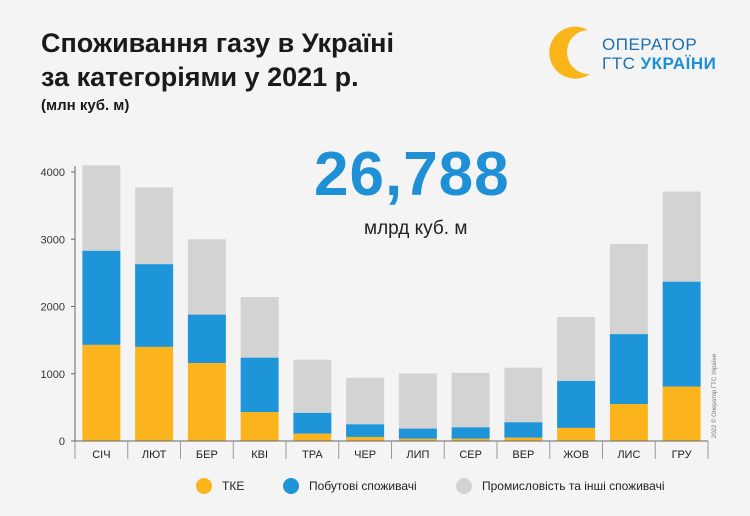 This screenshot has width=750, height=516. What do you see at coordinates (621, 63) in the screenshot?
I see `logo-text-prefix: ГТС` at bounding box center [621, 63].